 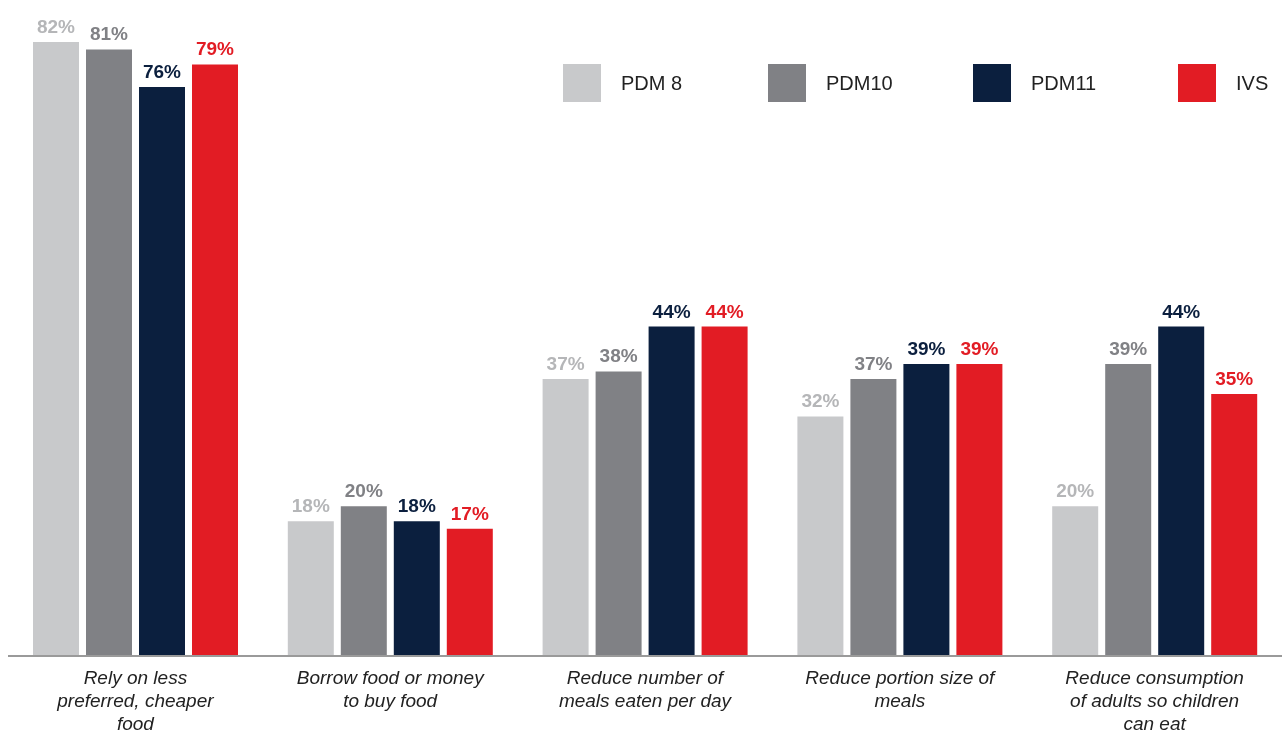 What do you see at coordinates (162, 71) in the screenshot?
I see `data-label: 76%` at bounding box center [162, 71].